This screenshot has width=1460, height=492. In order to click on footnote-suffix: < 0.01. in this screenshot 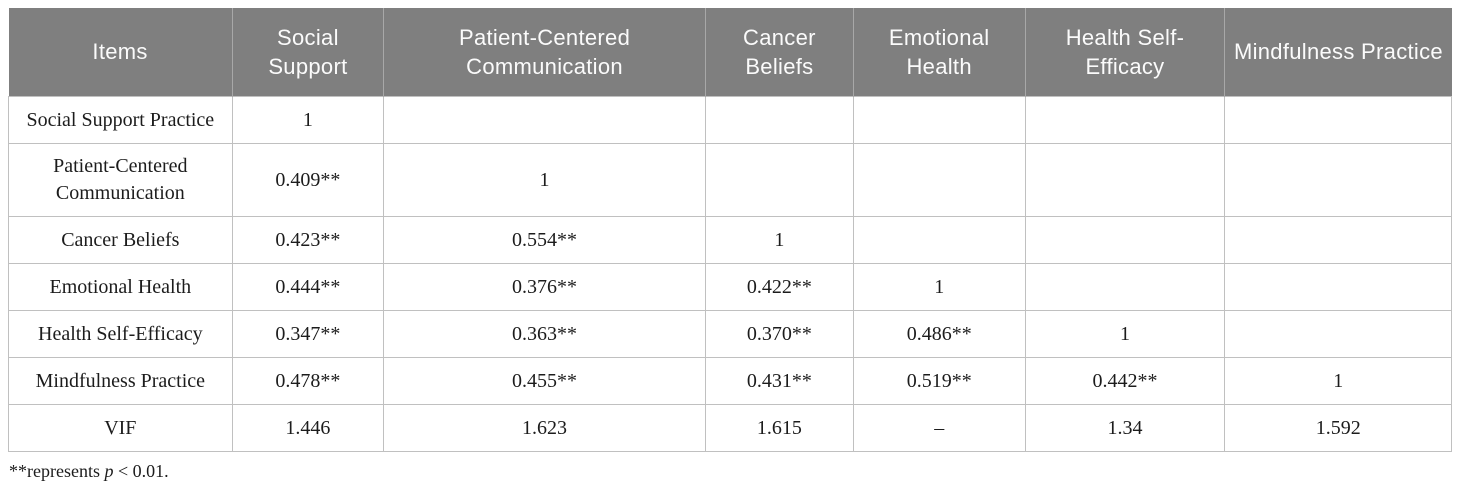, I will do `click(141, 471)`.